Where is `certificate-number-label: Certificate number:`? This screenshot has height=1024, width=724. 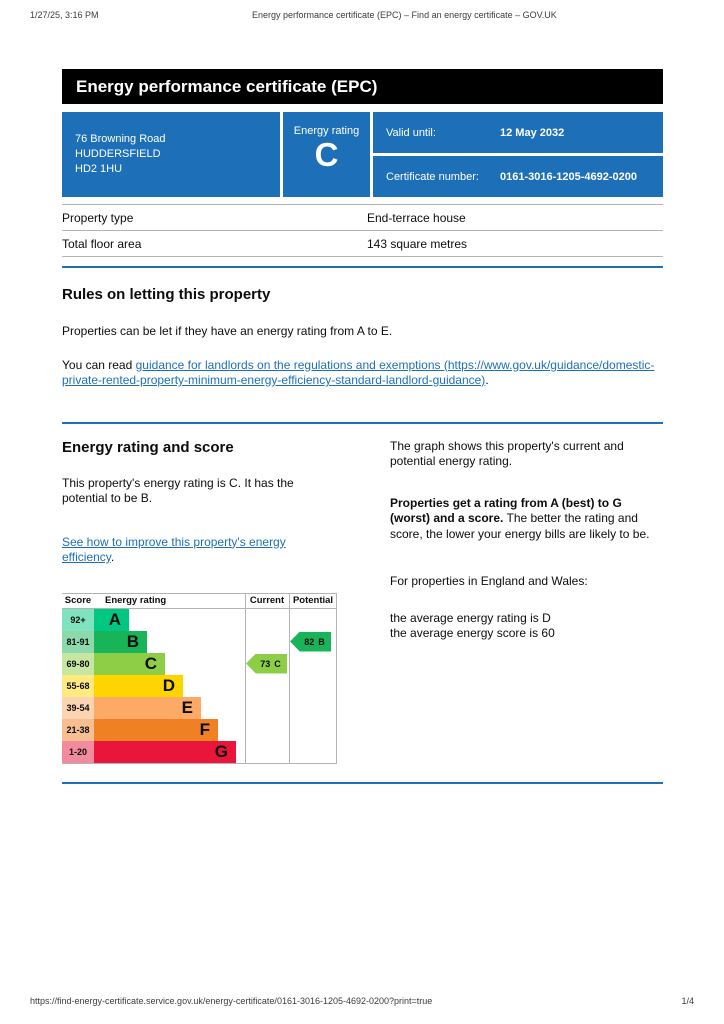 certificate-number-label: Certificate number: is located at coordinates (432, 176).